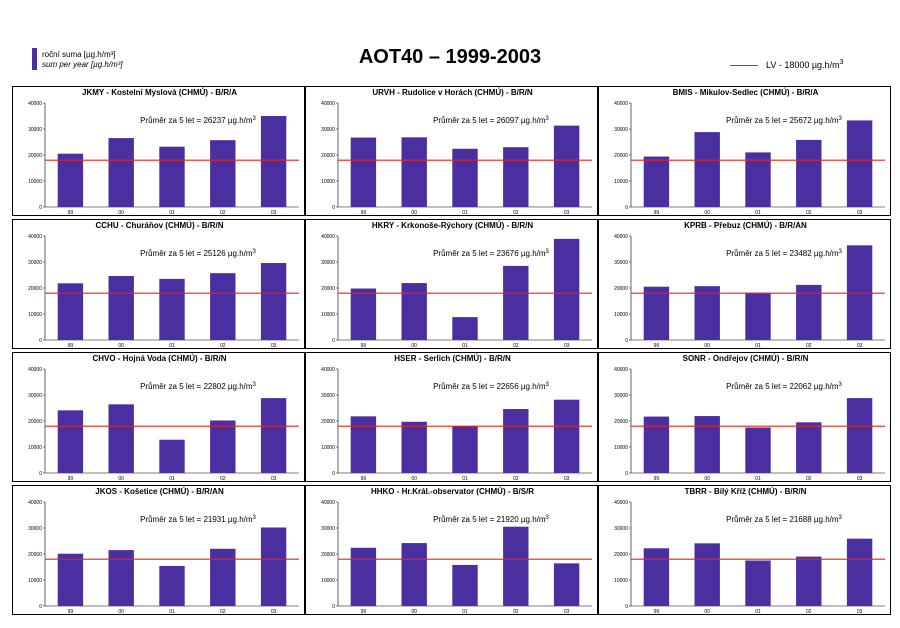 The image size is (900, 628). Describe the element at coordinates (159, 358) in the screenshot. I see `chart-title: CHVO - Hojná Voda (CHMÚ) - B/R/N` at that location.